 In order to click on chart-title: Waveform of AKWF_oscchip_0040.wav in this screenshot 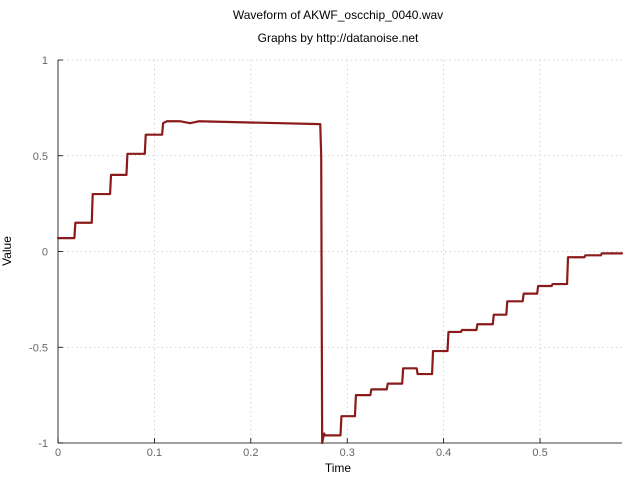, I will do `click(338, 15)`.